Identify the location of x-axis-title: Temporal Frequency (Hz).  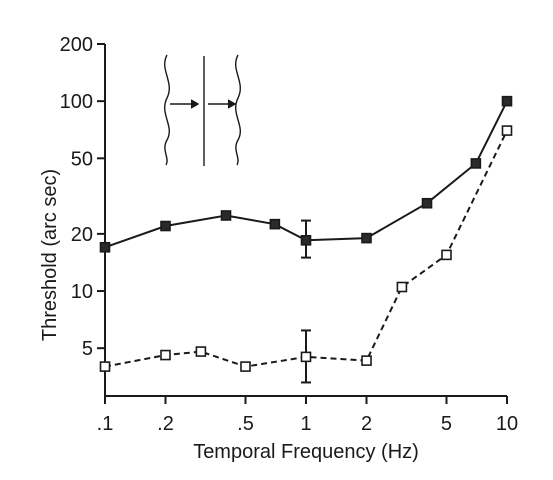
(306, 452).